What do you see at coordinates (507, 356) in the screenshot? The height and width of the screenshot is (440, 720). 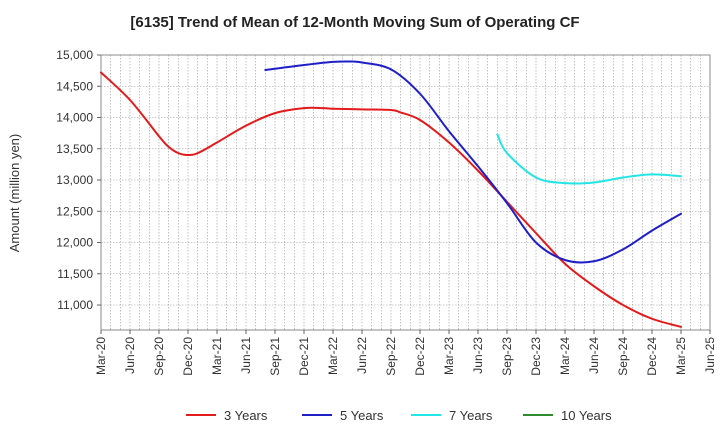 I see `x-tick-label: Sep-23` at bounding box center [507, 356].